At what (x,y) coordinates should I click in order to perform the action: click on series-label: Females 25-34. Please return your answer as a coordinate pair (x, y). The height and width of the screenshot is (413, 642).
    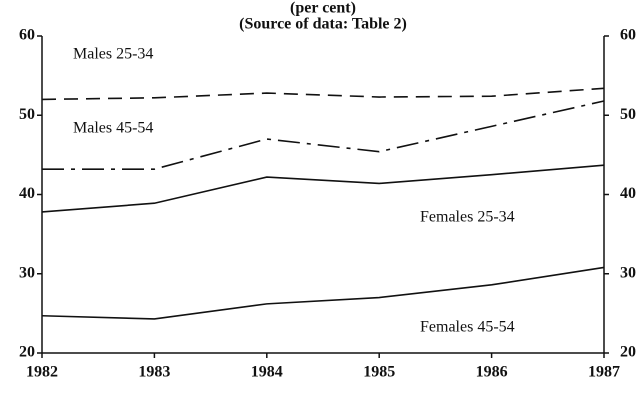
    Looking at the image, I should click on (467, 217).